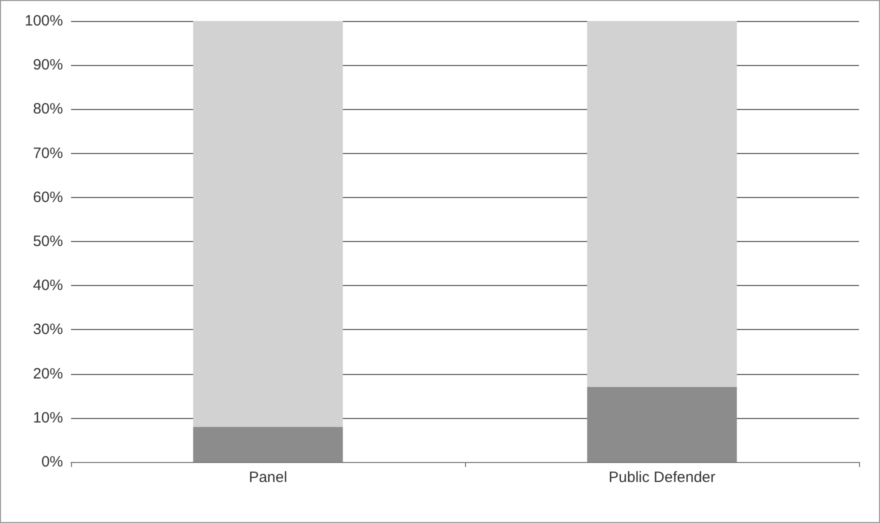 Image resolution: width=880 pixels, height=523 pixels. Describe the element at coordinates (662, 477) in the screenshot. I see `x-tick-label: Public Defender` at that location.